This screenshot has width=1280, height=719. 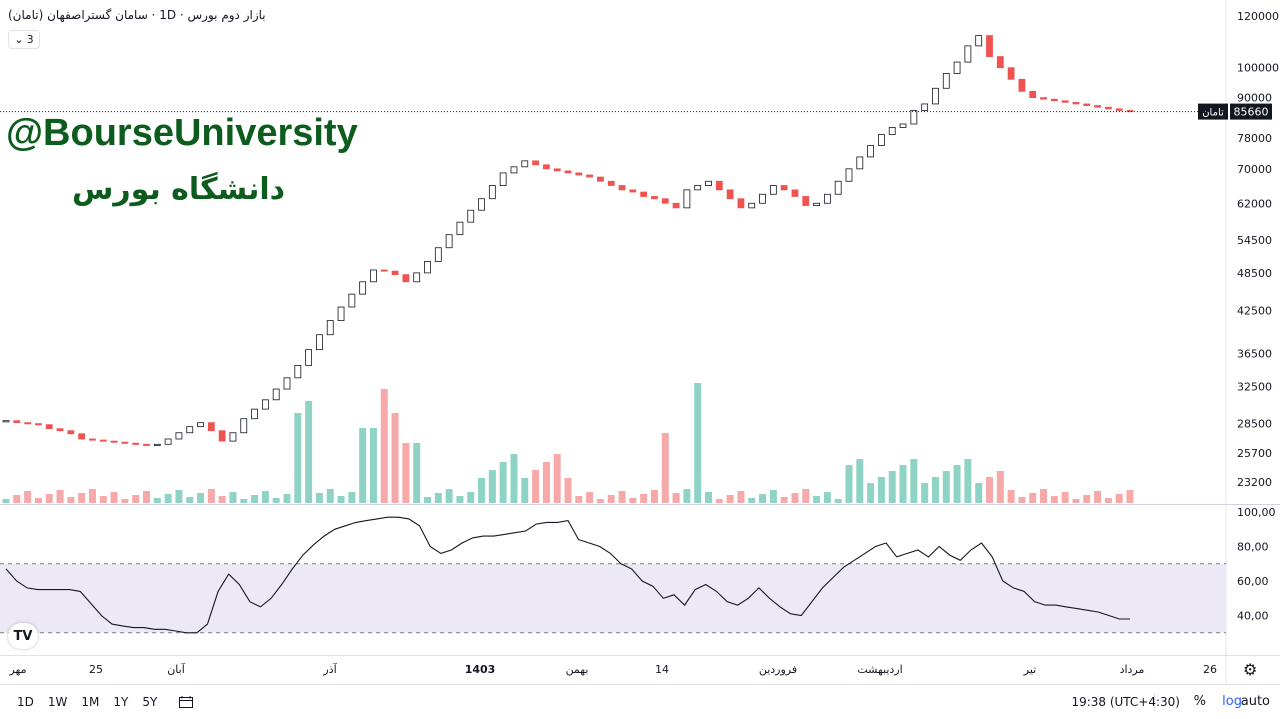 What do you see at coordinates (1254, 169) in the screenshot?
I see `price-tick-label: 70000` at bounding box center [1254, 169].